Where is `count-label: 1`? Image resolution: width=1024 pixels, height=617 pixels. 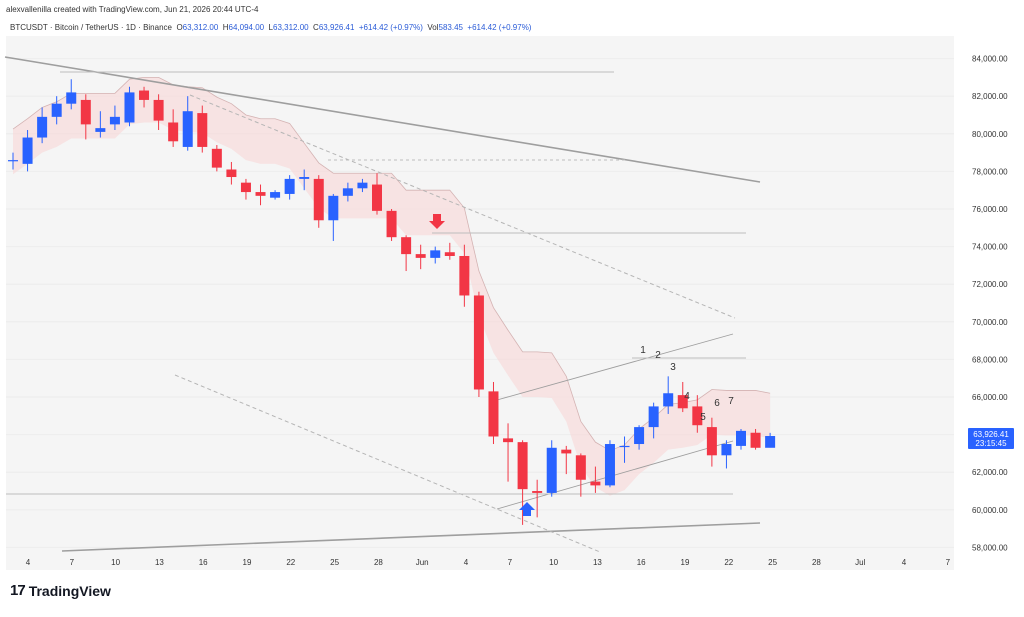
count-label: 1 is located at coordinates (643, 350).